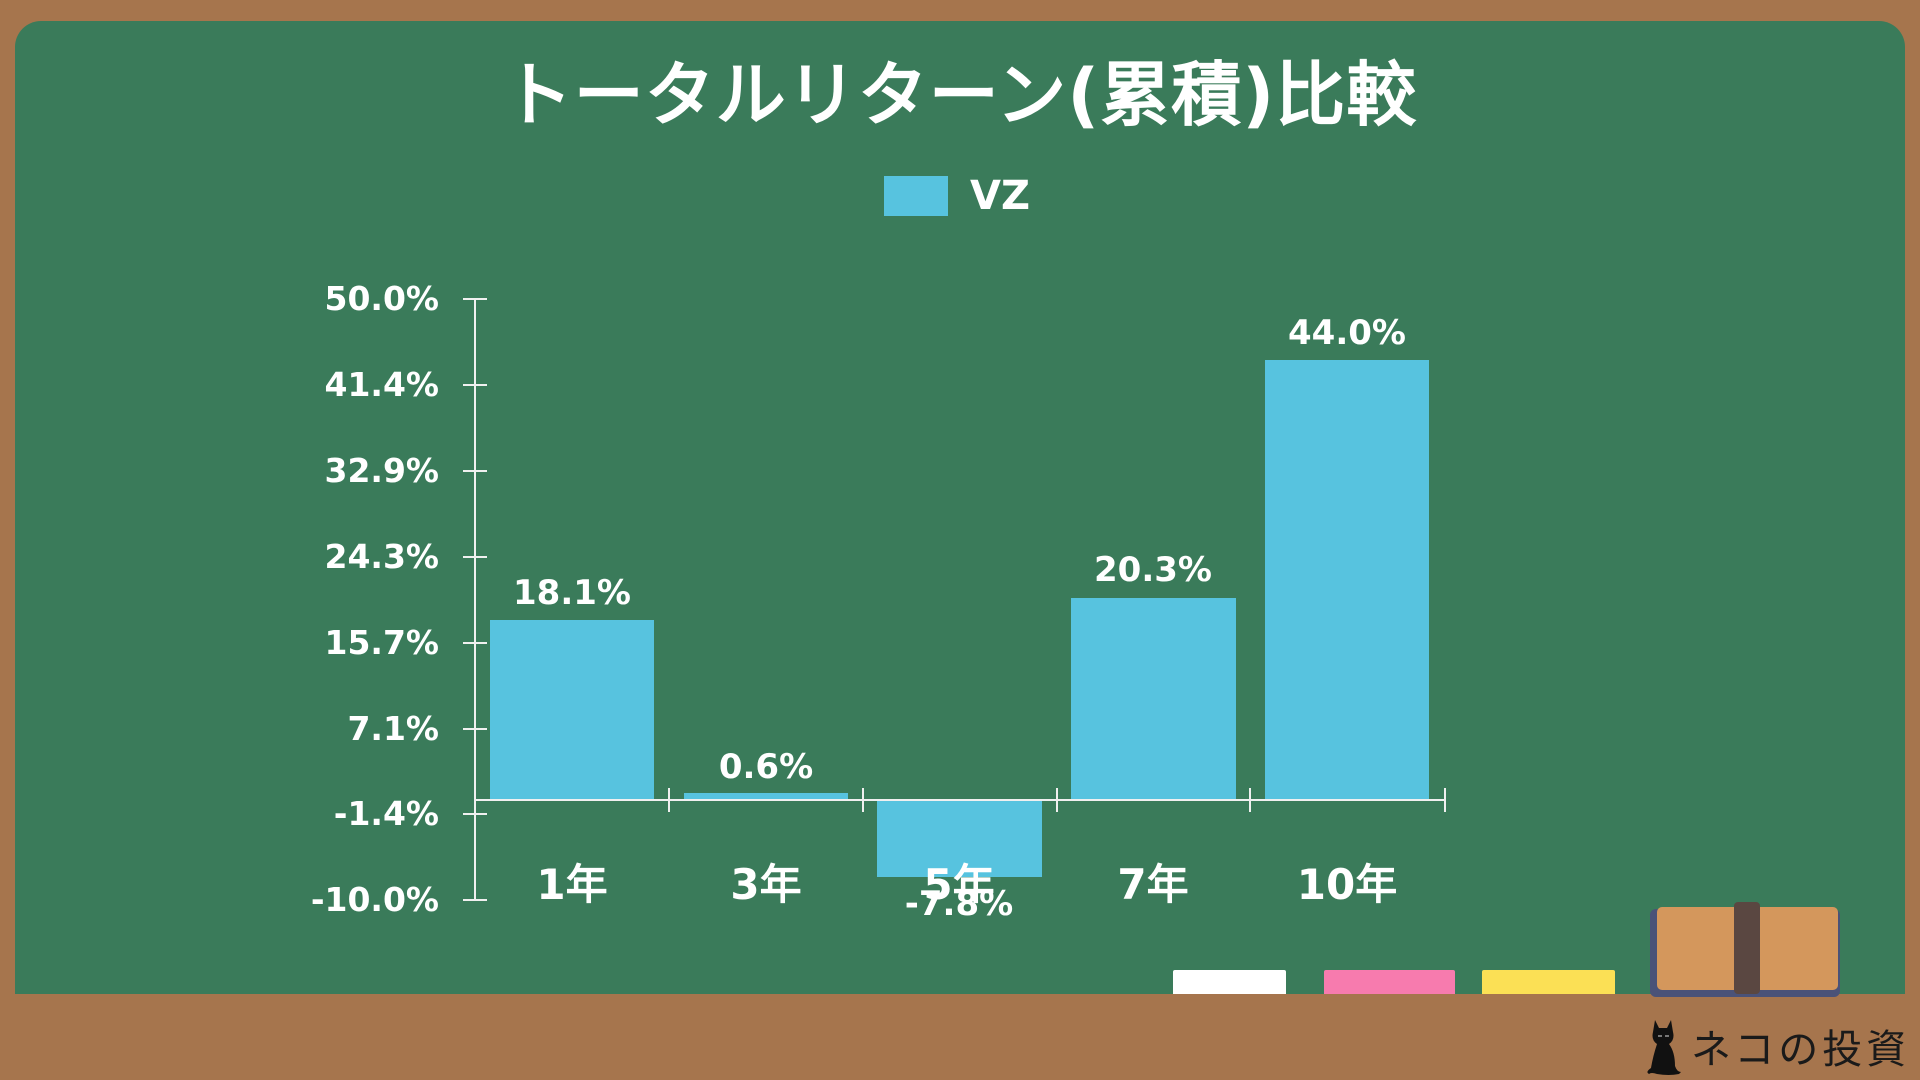 Image resolution: width=1920 pixels, height=1080 pixels. What do you see at coordinates (1229, 982) in the screenshot?
I see `white-chalk` at bounding box center [1229, 982].